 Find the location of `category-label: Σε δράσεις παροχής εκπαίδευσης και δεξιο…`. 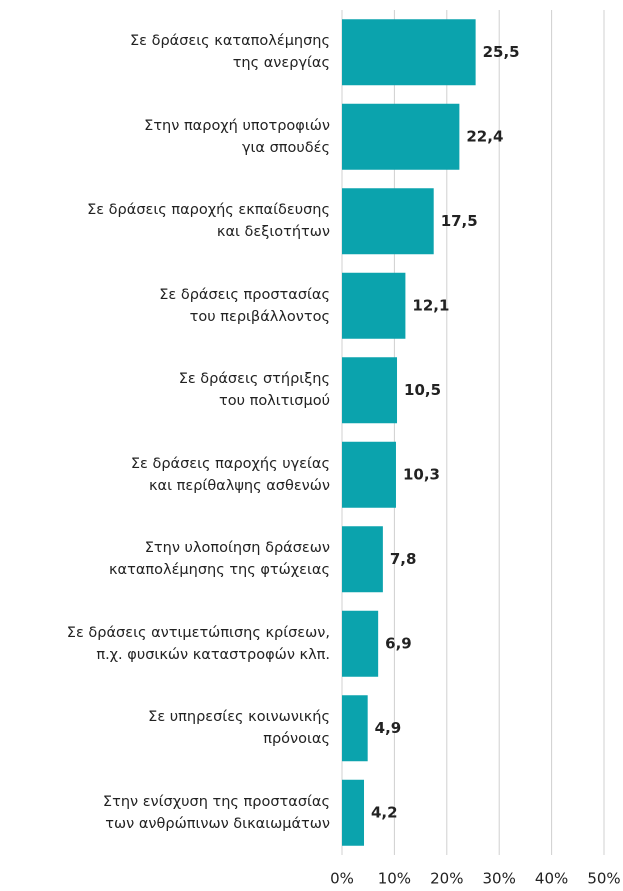

category-label: Σε δράσεις παροχής εκπαίδευσης και δεξιο… is located at coordinates (208, 221).